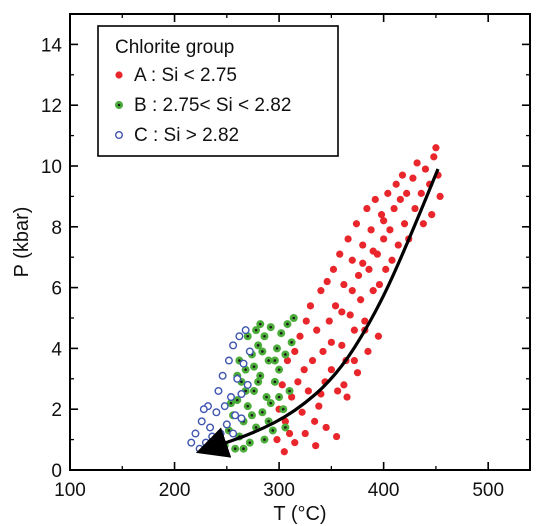 The image size is (540, 526). Describe the element at coordinates (384, 490) in the screenshot. I see `x-tick-label: 400` at that location.